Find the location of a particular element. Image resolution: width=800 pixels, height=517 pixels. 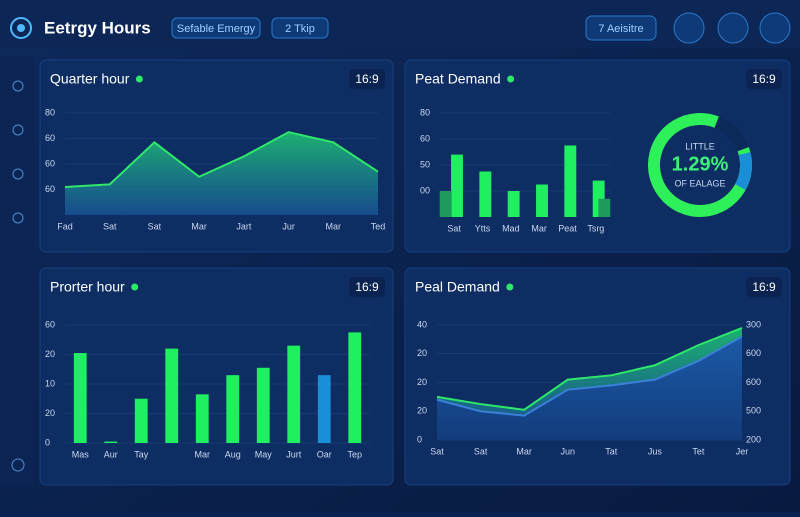

x-tick-label: Mas is located at coordinates (81, 454).